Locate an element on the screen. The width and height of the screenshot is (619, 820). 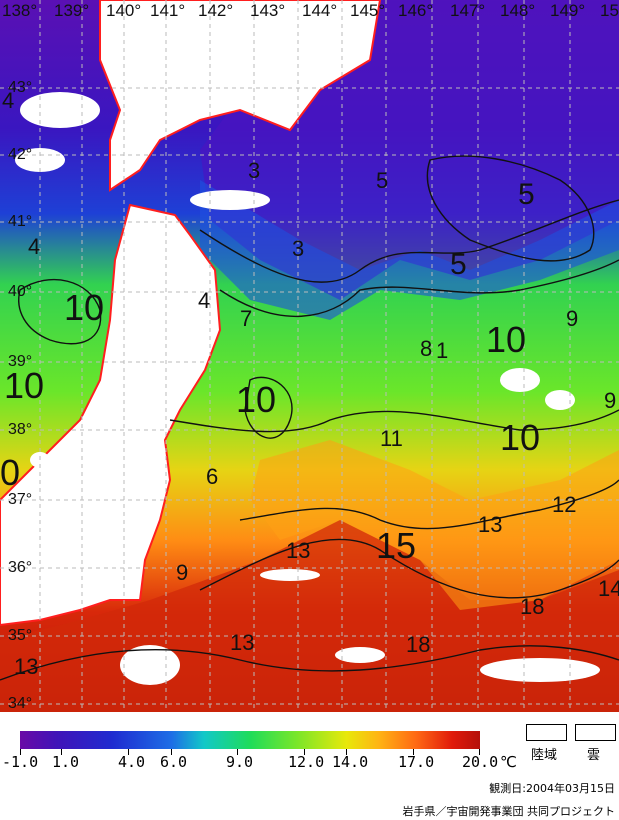
isotherm-label: 14 is located at coordinates (608, 588).